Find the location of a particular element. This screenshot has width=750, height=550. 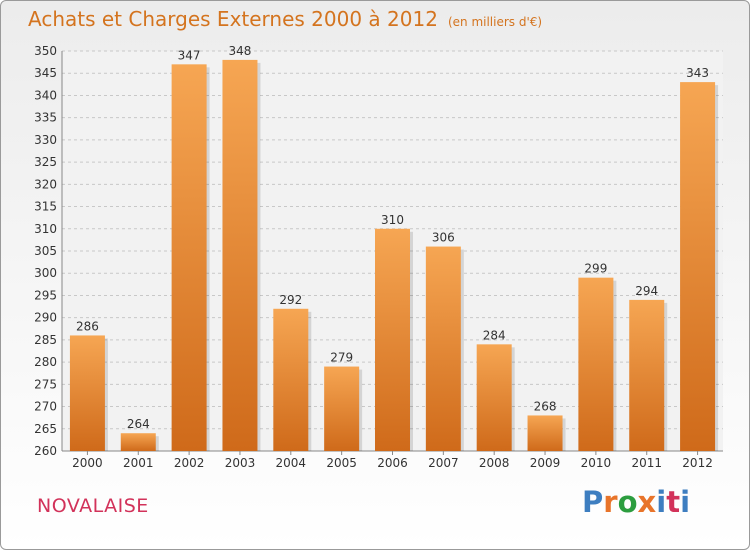

x-tick-label: 2010 is located at coordinates (596, 463).